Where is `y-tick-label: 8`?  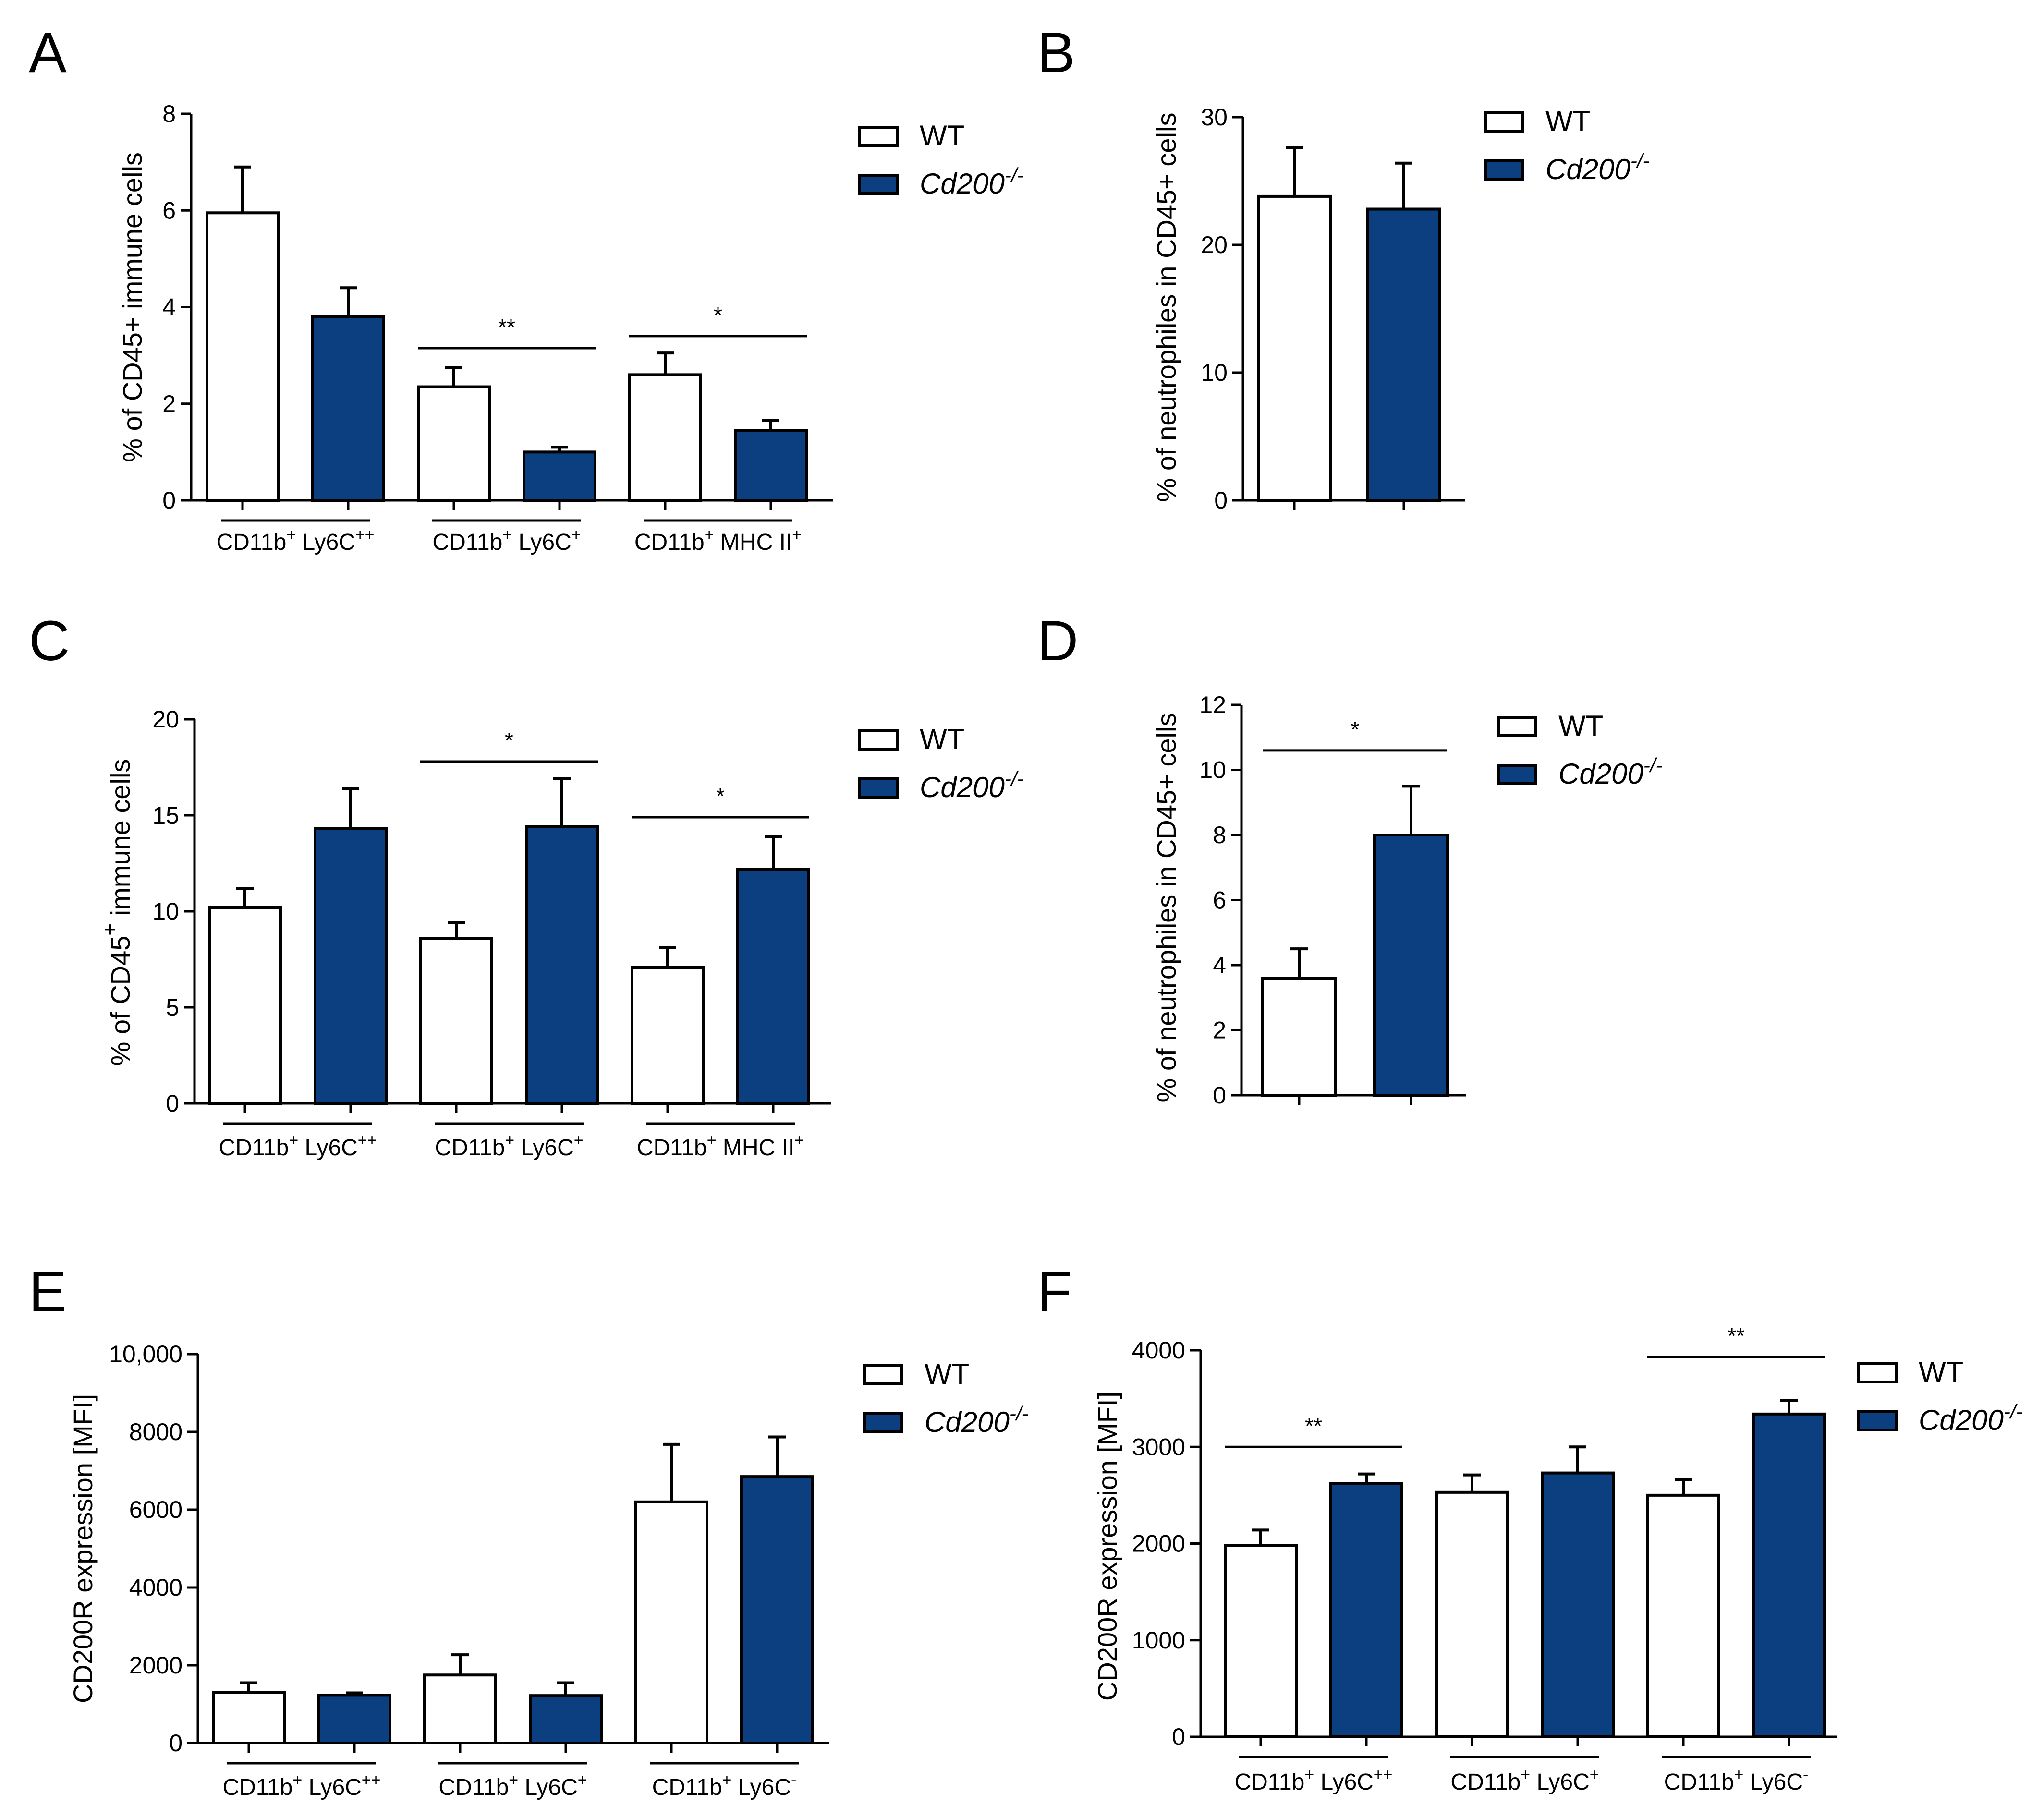
y-tick-label: 8 is located at coordinates (1219, 835).